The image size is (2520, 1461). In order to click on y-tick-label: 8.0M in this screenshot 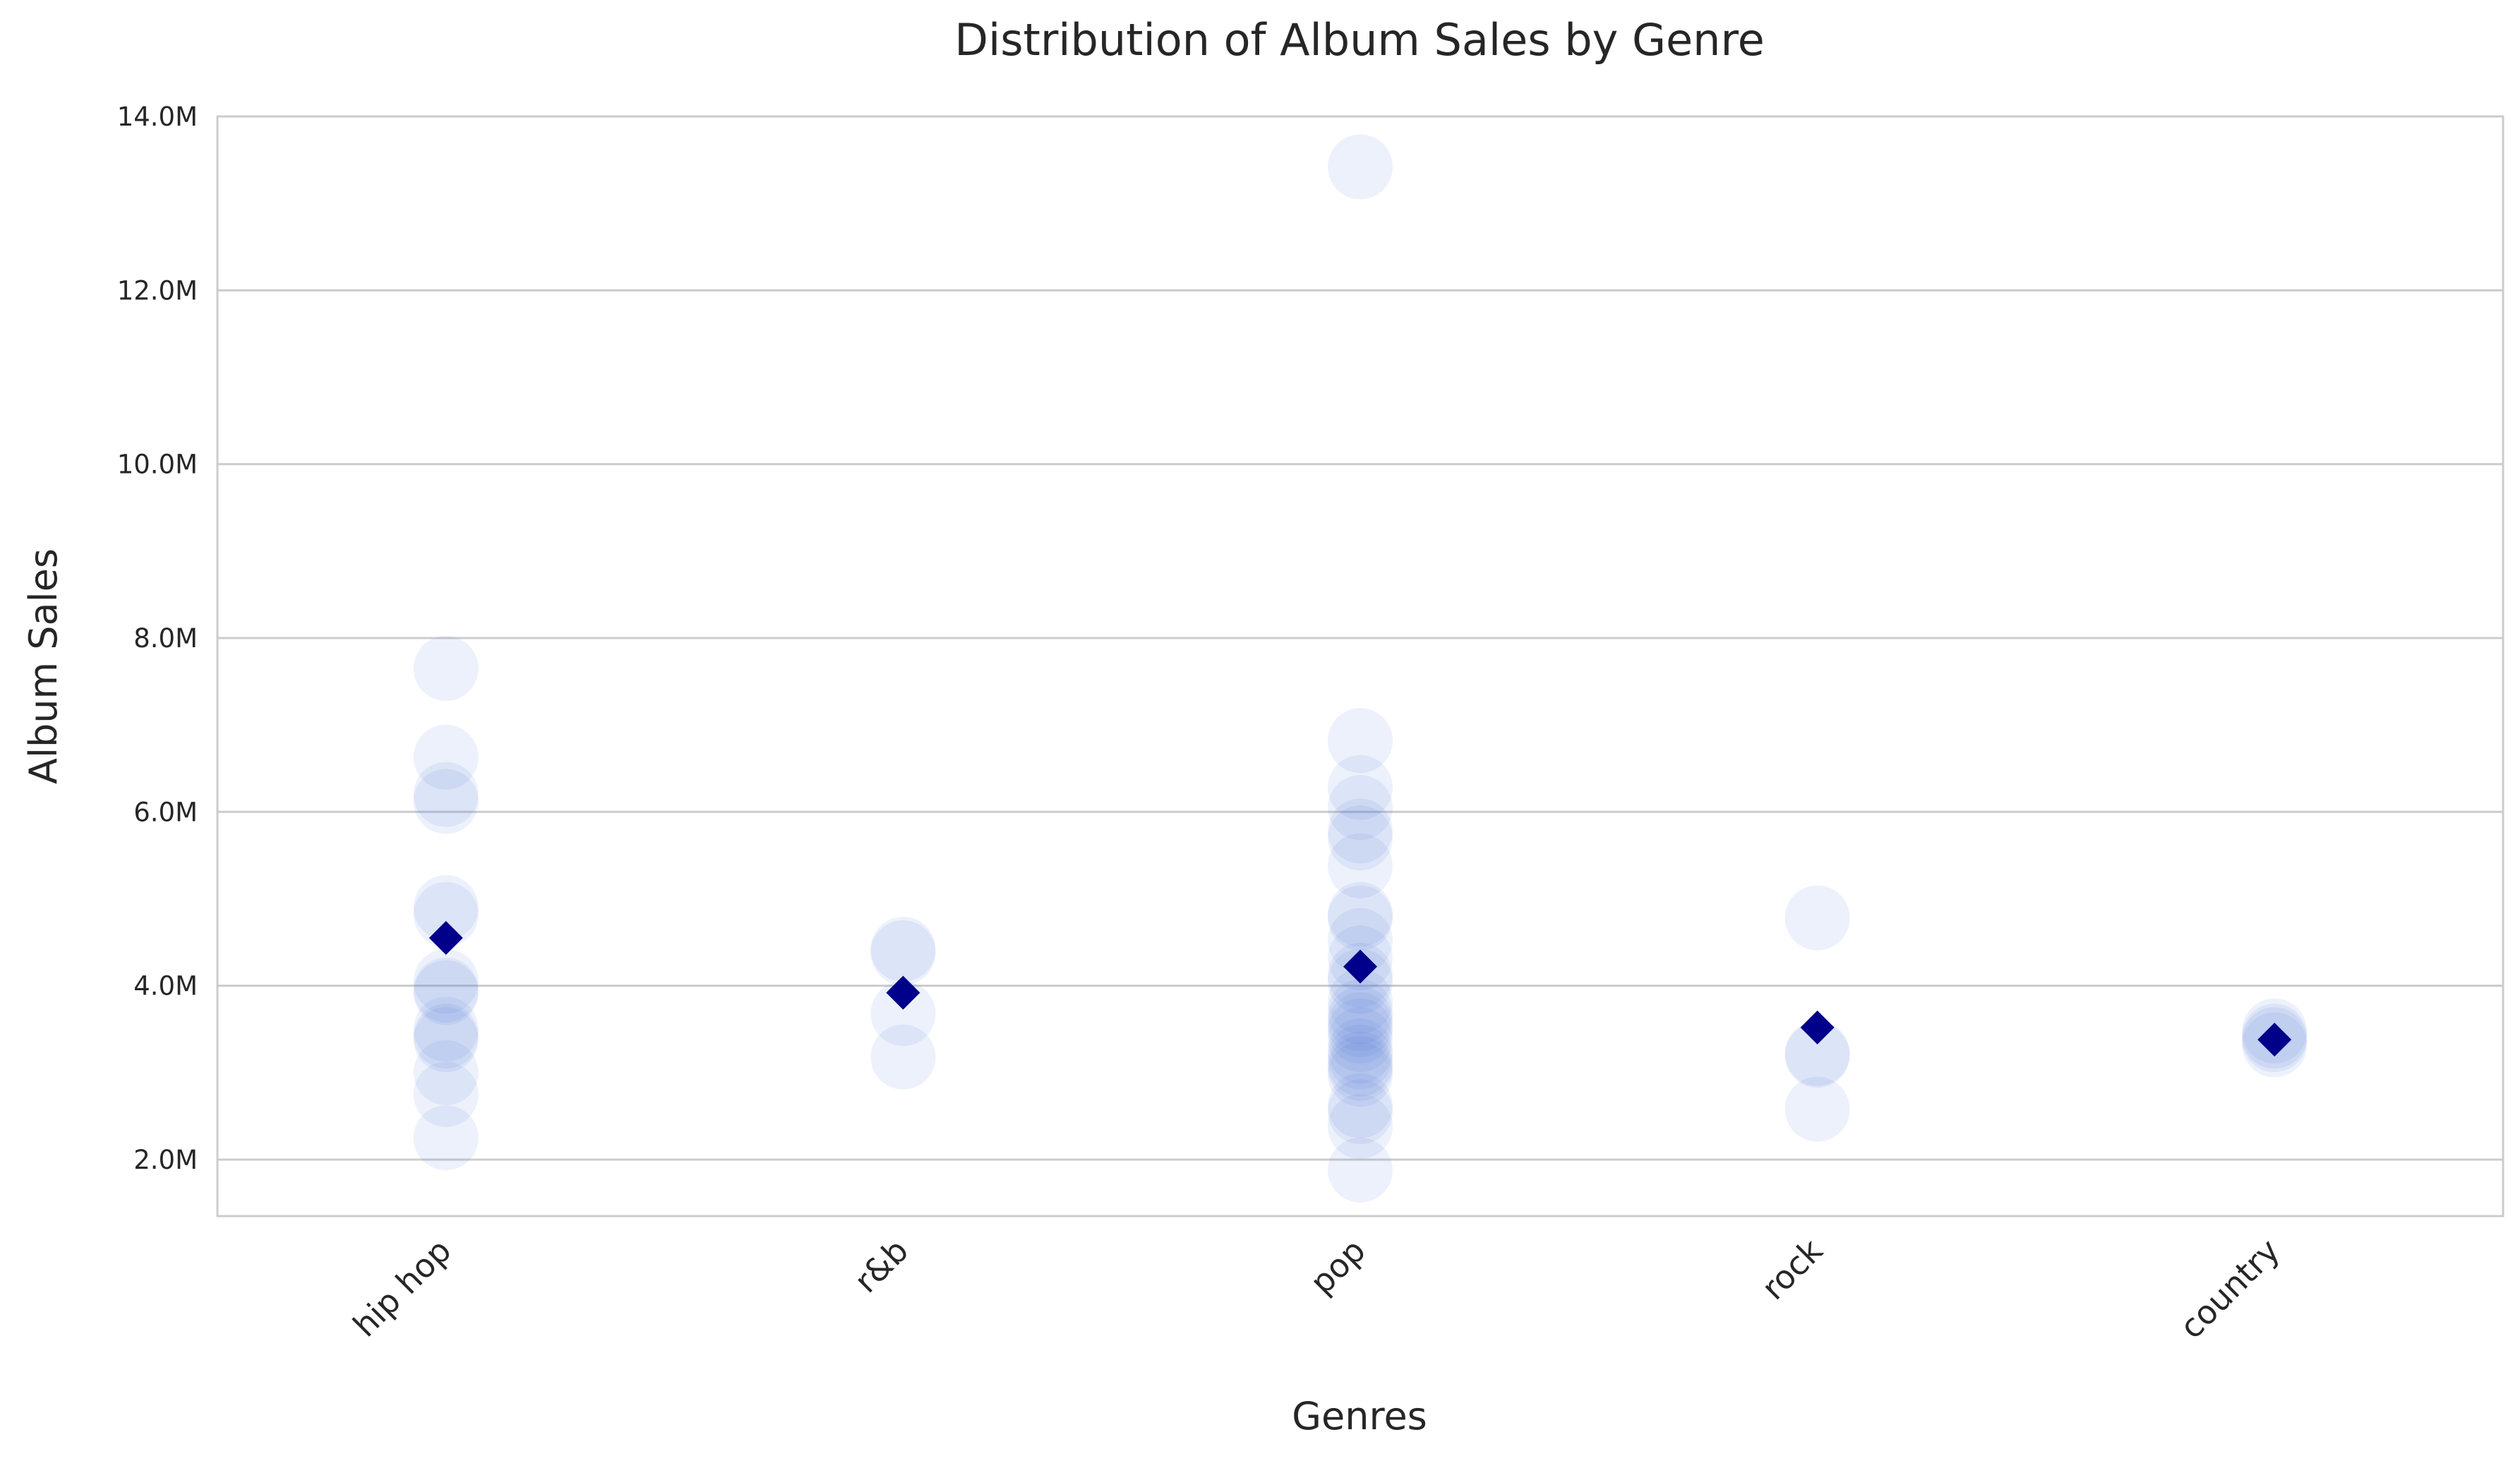, I will do `click(166, 638)`.